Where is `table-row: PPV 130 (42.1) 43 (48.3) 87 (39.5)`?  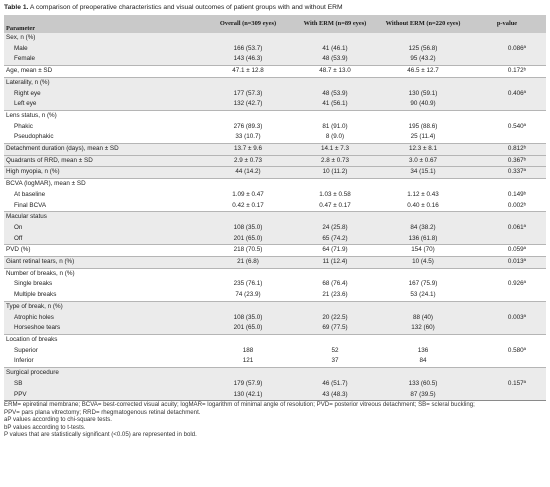
table-row: PPV 130 (42.1) 43 (48.3) 87 (39.5) is located at coordinates (275, 395).